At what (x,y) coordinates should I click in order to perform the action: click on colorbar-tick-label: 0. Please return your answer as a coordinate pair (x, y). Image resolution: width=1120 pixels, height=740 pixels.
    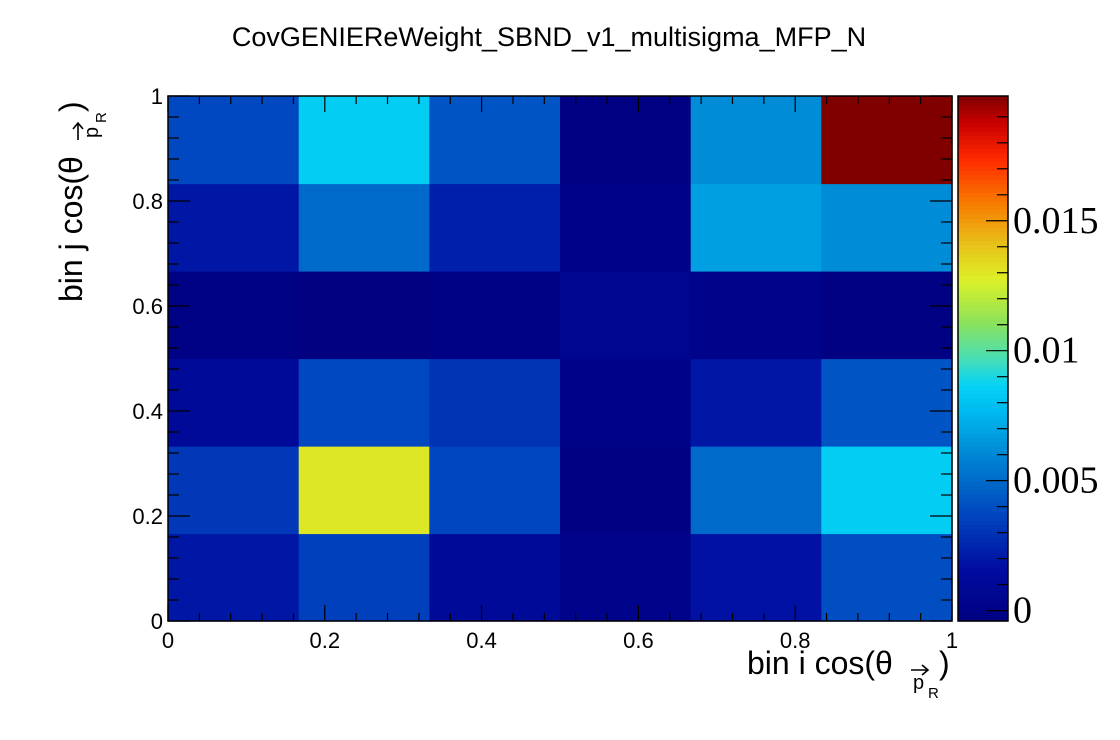
    Looking at the image, I should click on (1022, 611).